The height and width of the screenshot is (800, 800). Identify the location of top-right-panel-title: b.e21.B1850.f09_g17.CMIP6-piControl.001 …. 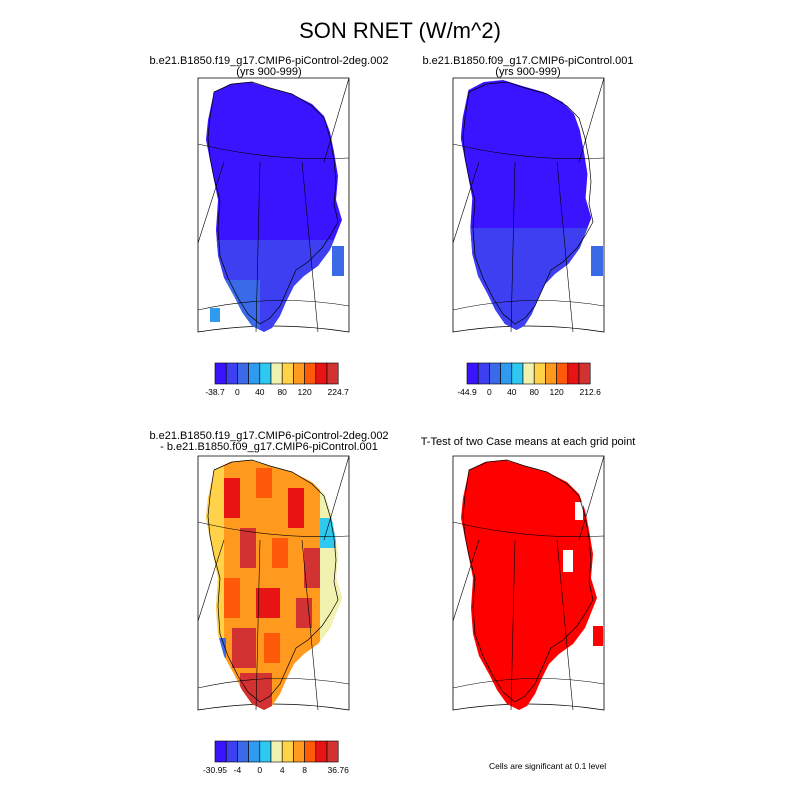
(528, 67).